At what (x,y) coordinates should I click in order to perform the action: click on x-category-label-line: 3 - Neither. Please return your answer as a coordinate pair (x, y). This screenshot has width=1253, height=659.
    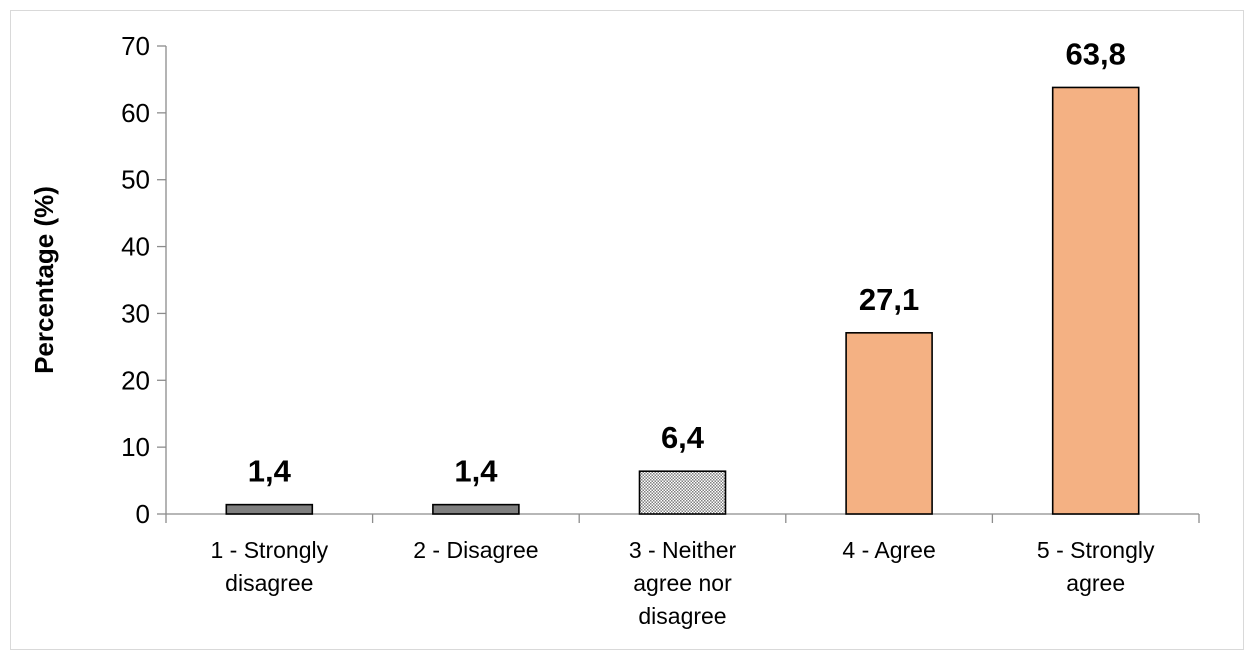
    Looking at the image, I should click on (683, 550).